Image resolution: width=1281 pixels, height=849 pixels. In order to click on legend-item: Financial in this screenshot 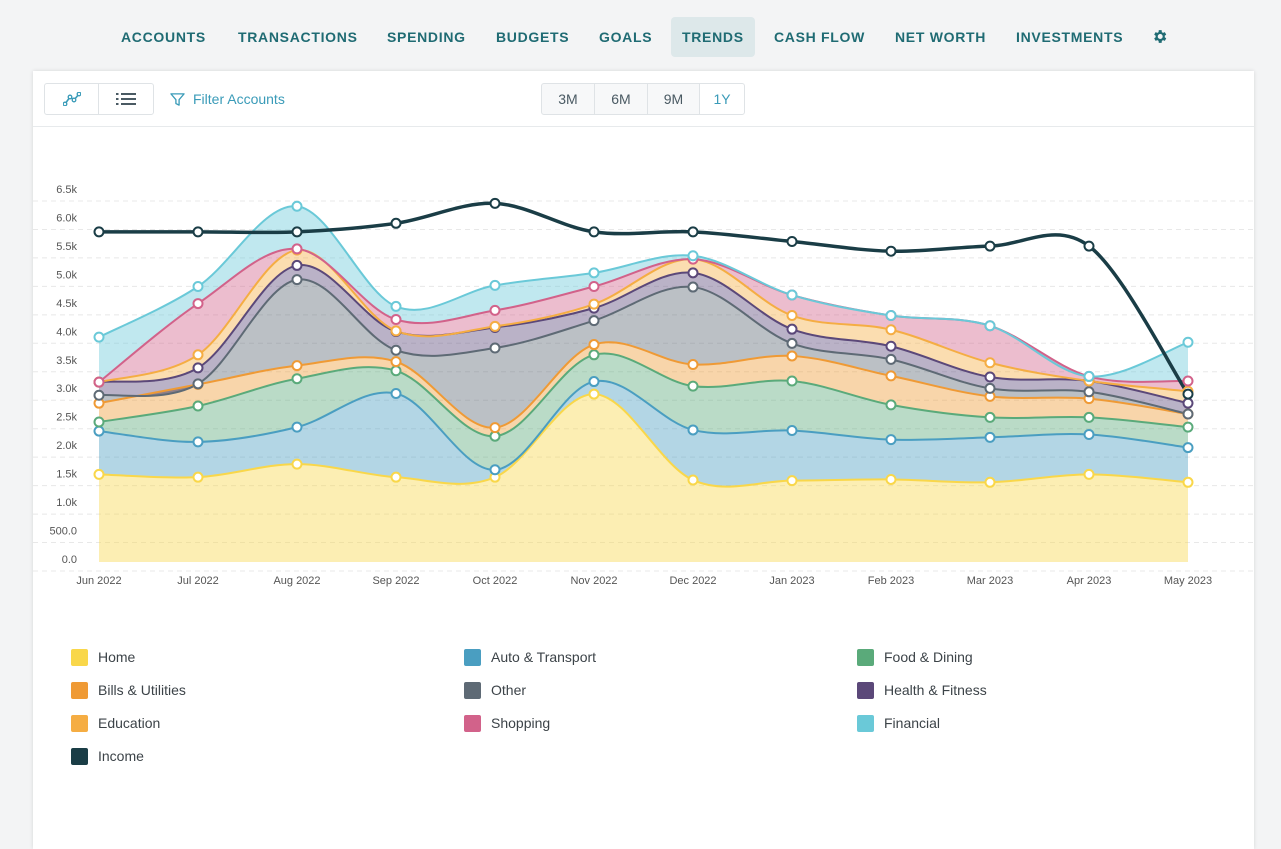, I will do `click(898, 723)`.